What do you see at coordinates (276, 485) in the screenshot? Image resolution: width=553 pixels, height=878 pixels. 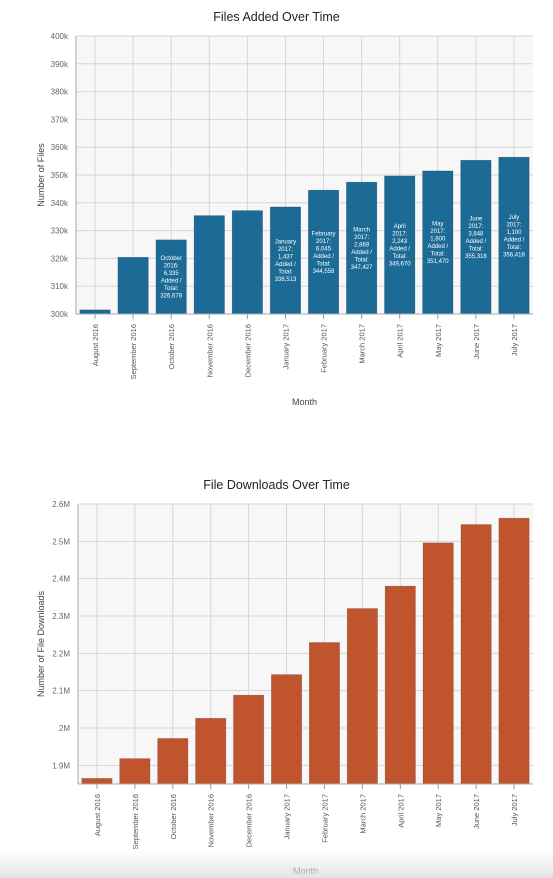 I see `chart-title: File Downloads Over Time` at bounding box center [276, 485].